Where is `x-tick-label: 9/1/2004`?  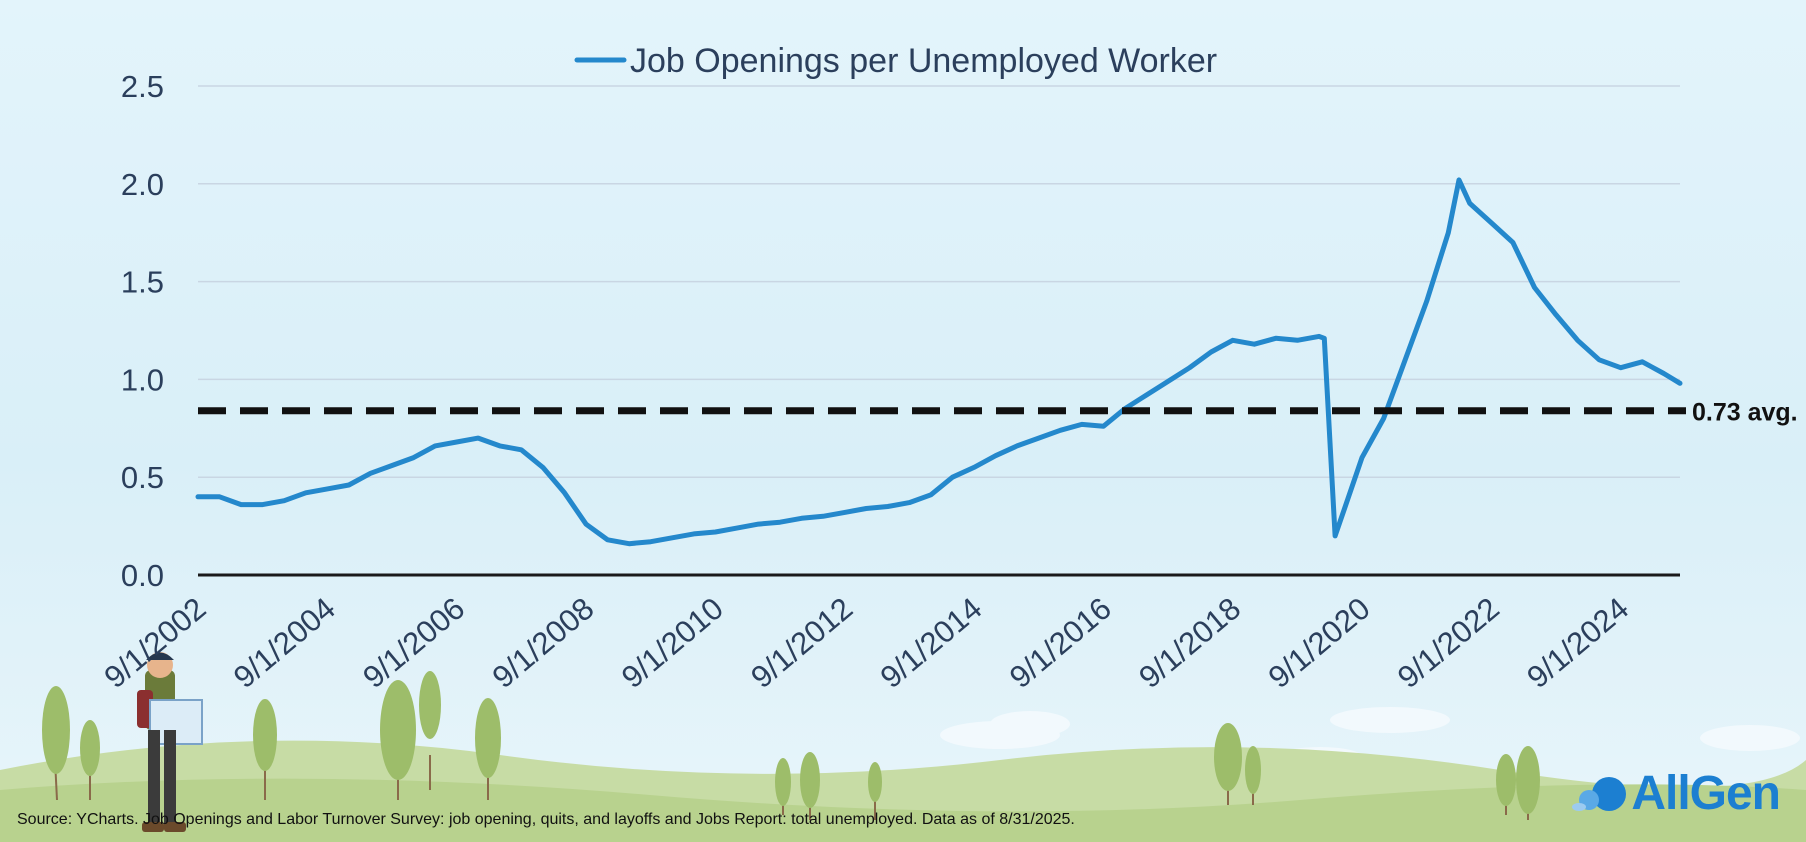 x-tick-label: 9/1/2004 is located at coordinates (284, 643).